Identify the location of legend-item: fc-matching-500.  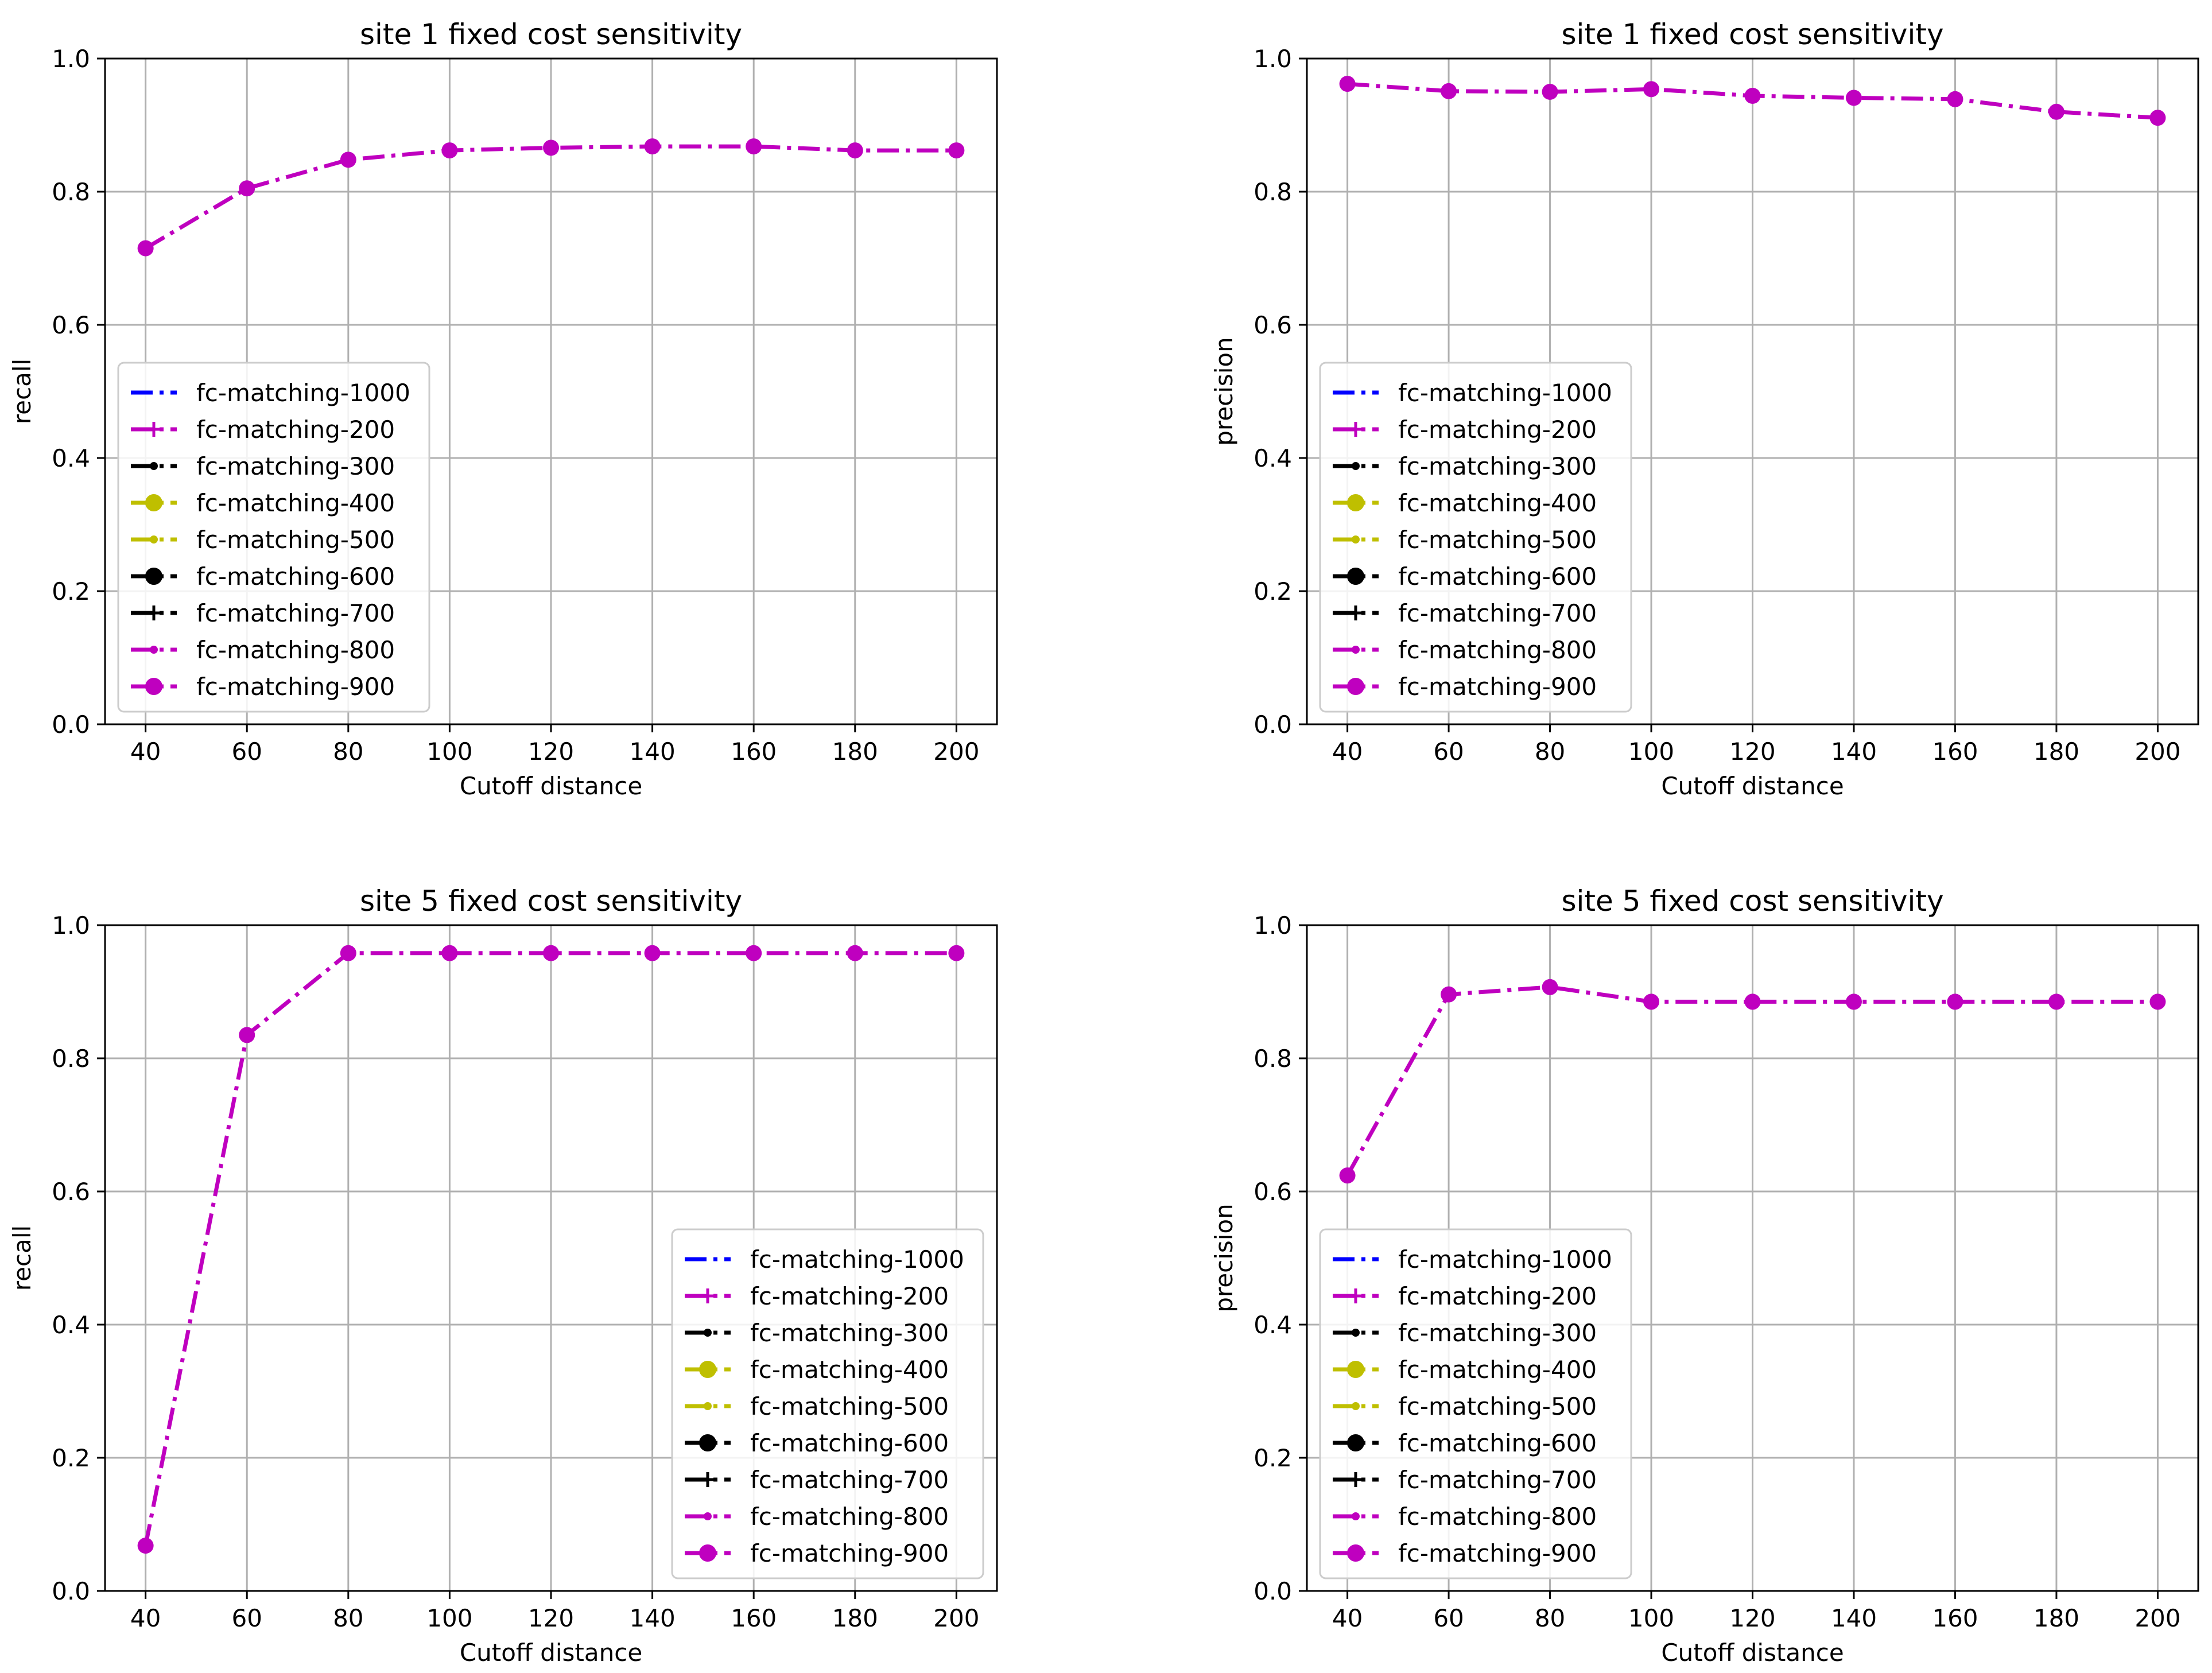
(817, 1406).